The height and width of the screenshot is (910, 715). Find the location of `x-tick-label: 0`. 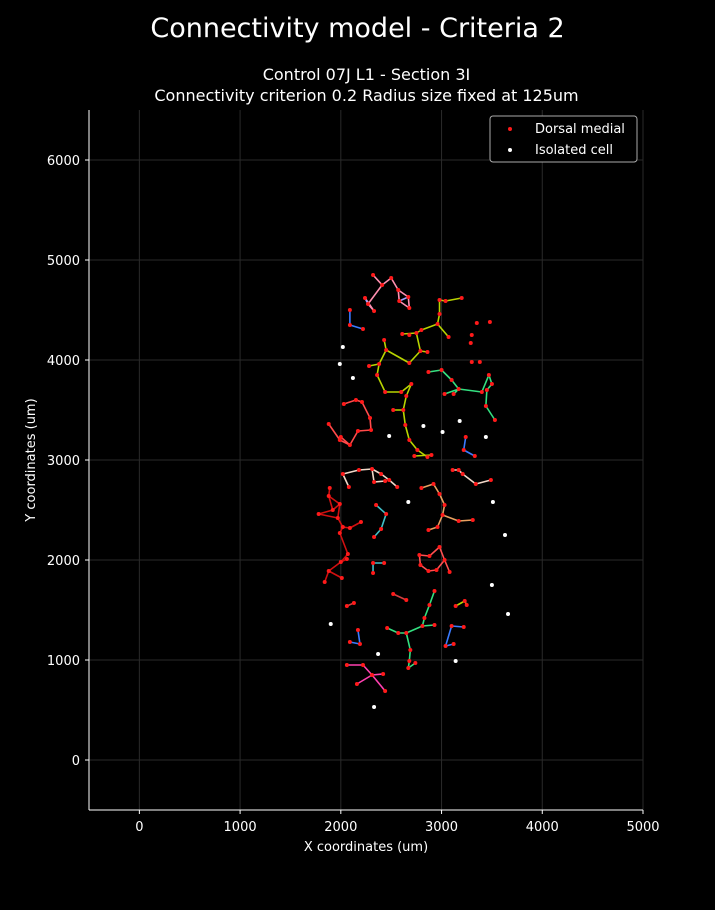

x-tick-label: 0 is located at coordinates (139, 827).